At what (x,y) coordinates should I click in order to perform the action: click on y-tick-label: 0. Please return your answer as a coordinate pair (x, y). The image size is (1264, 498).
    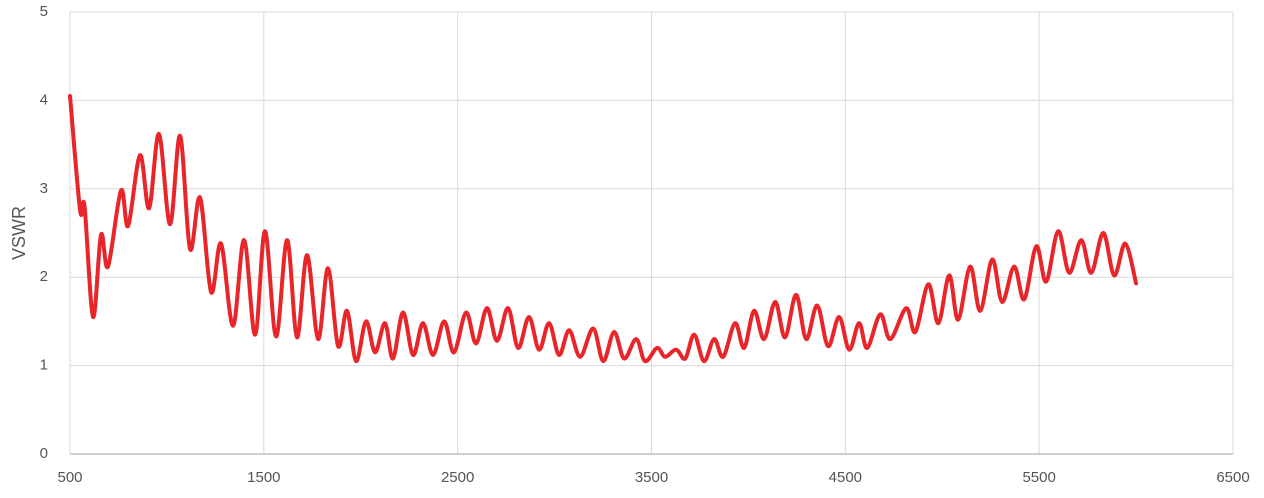
    Looking at the image, I should click on (44, 453).